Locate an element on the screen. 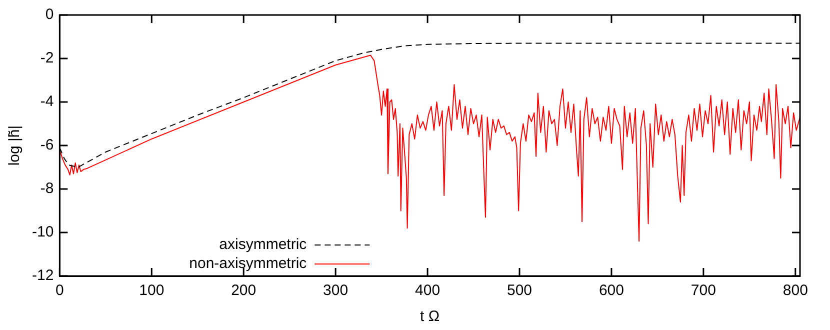 Image resolution: width=830 pixels, height=330 pixels. legend-label: axisymmetric is located at coordinates (263, 245).